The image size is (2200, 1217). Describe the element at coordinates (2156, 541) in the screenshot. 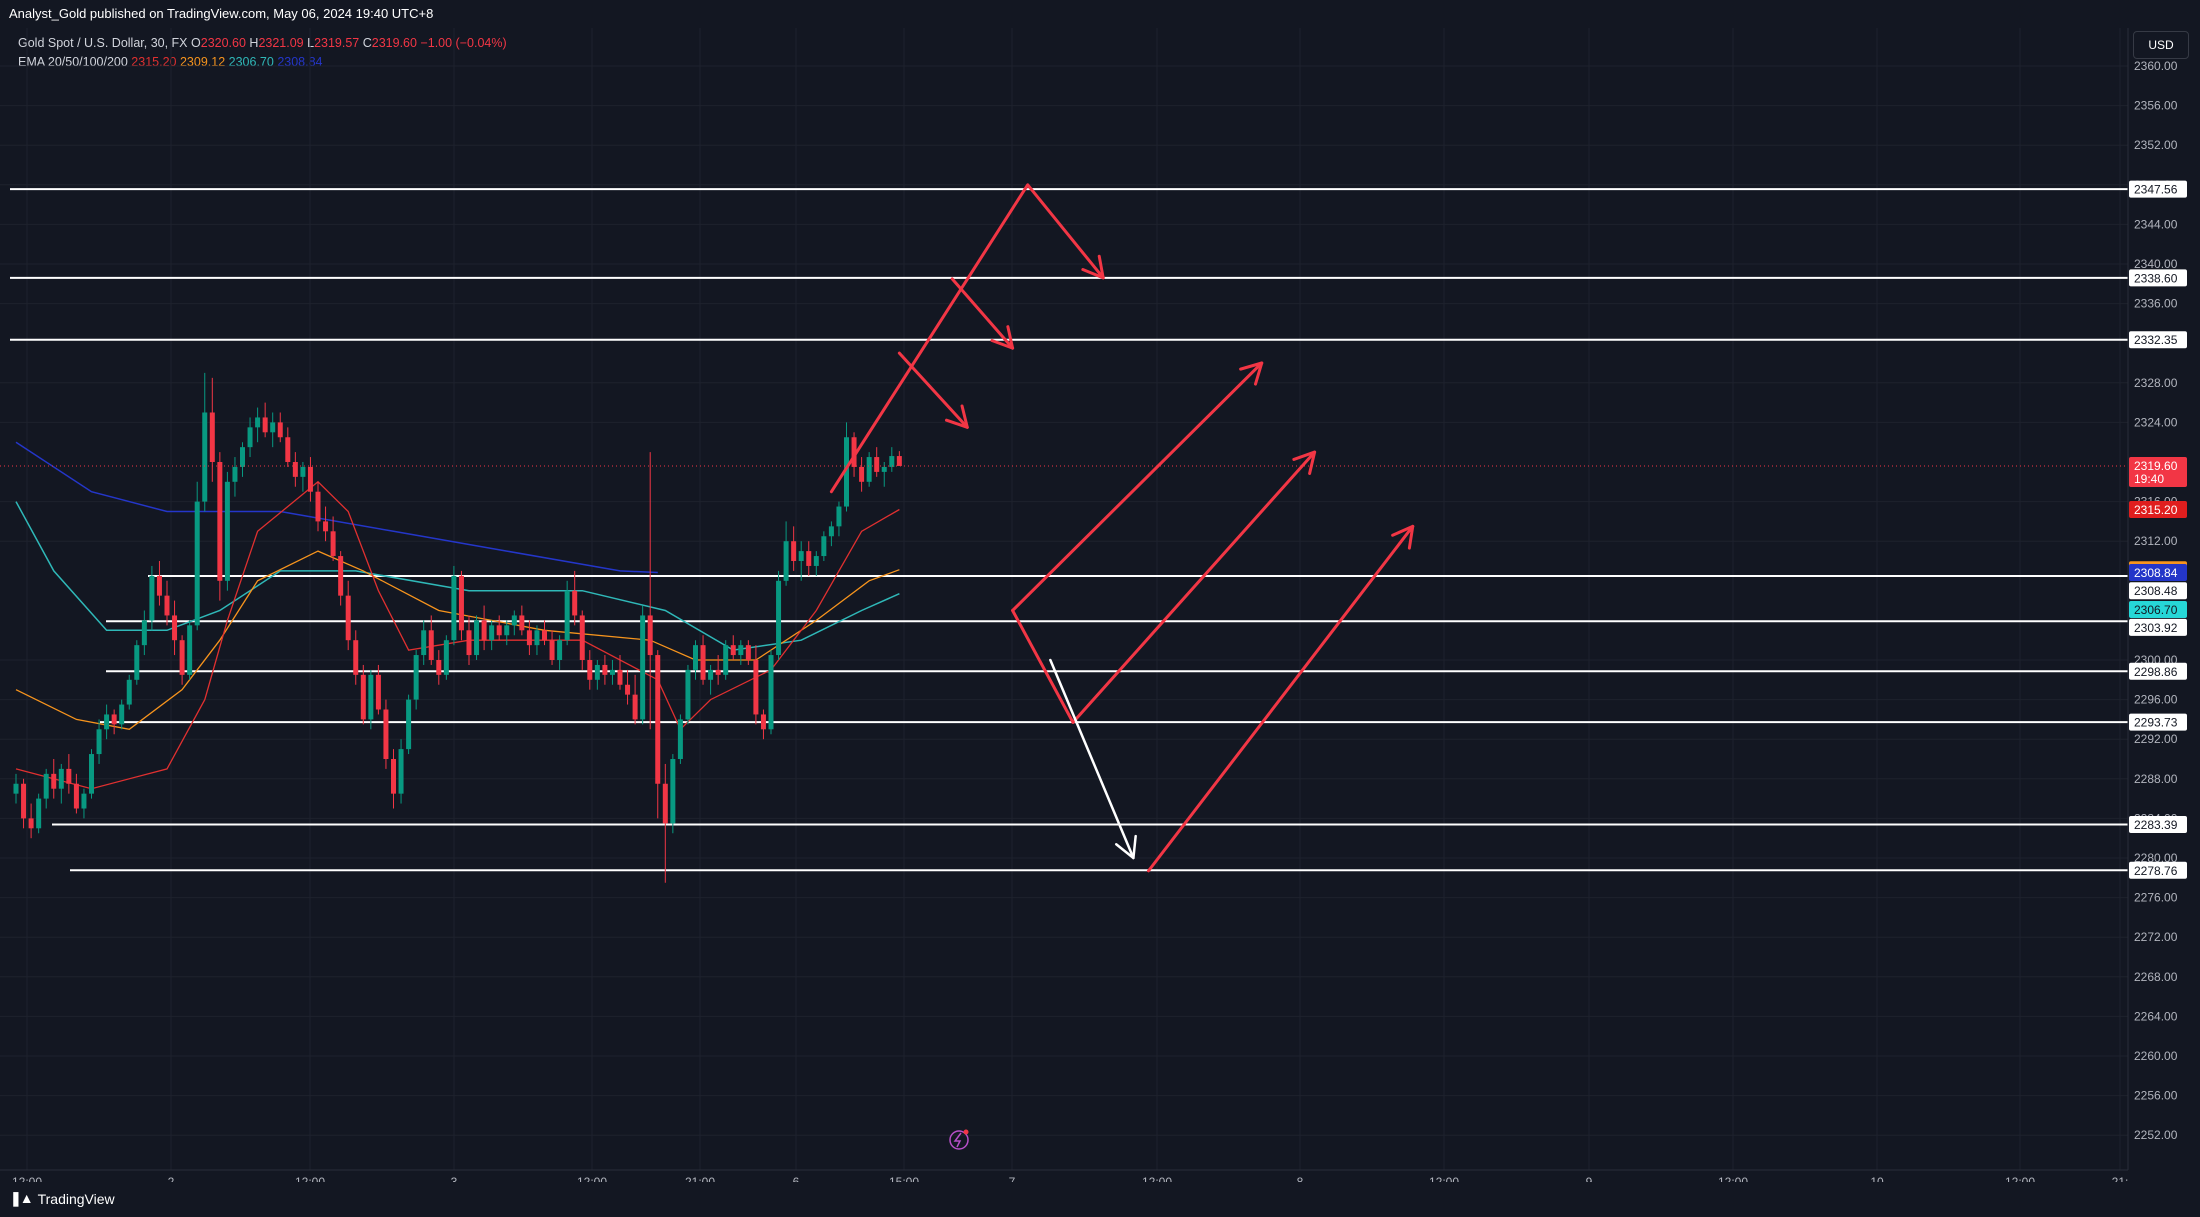

I see `price-tick-label: 2312.00` at that location.